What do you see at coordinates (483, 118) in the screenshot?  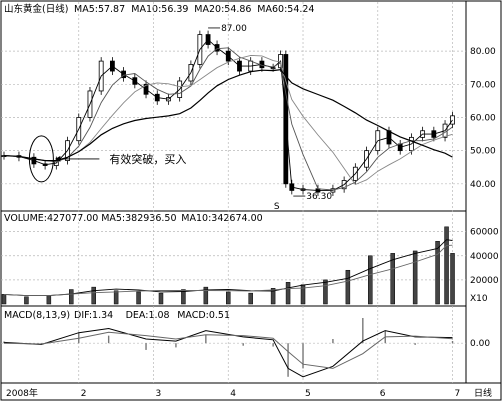 I see `price-tick-label: 60.00` at bounding box center [483, 118].